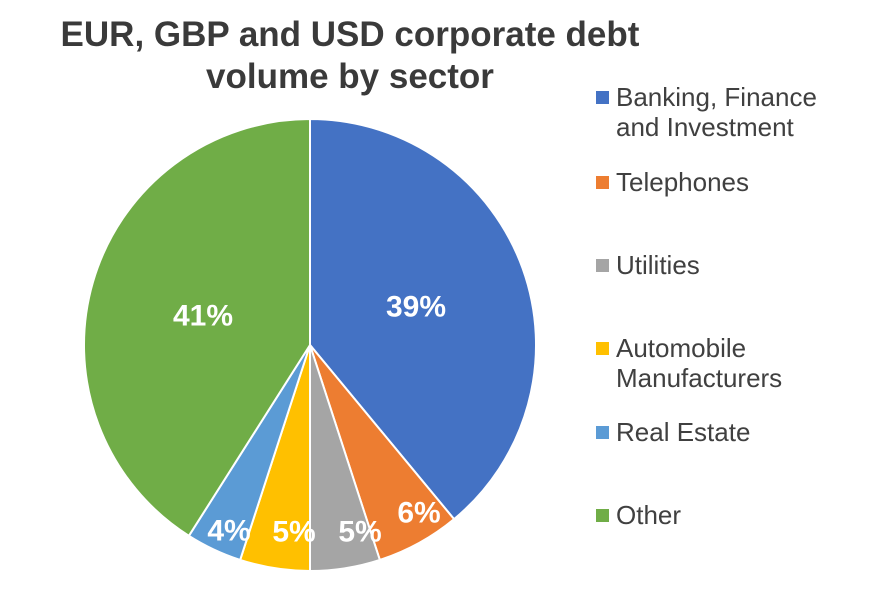 The width and height of the screenshot is (872, 600). Describe the element at coordinates (203, 316) in the screenshot. I see `slice-label-5: 41%` at that location.